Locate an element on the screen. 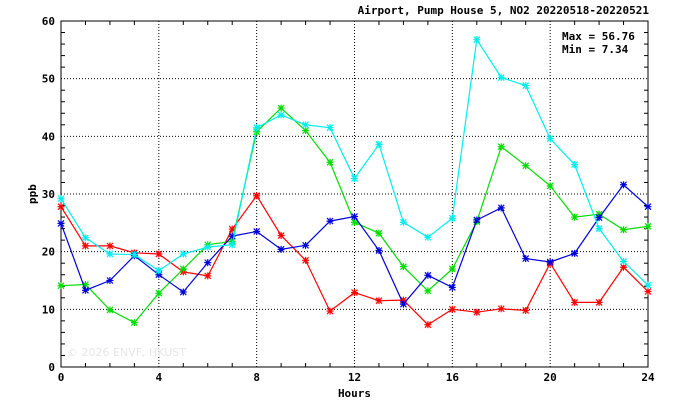 Image resolution: width=674 pixels, height=409 pixels. y-tick-label: 30 is located at coordinates (48, 194).